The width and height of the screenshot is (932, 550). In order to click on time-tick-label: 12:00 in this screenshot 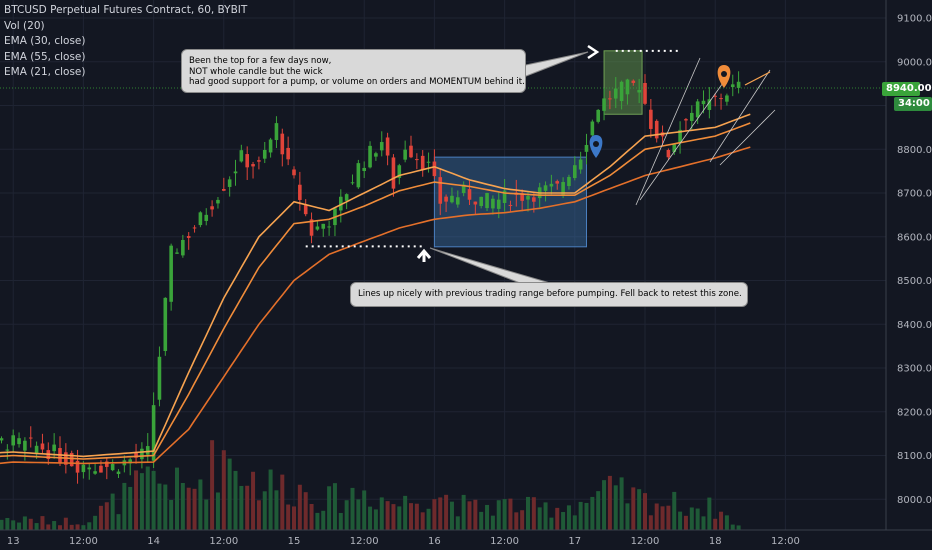, I will do `click(223, 541)`.